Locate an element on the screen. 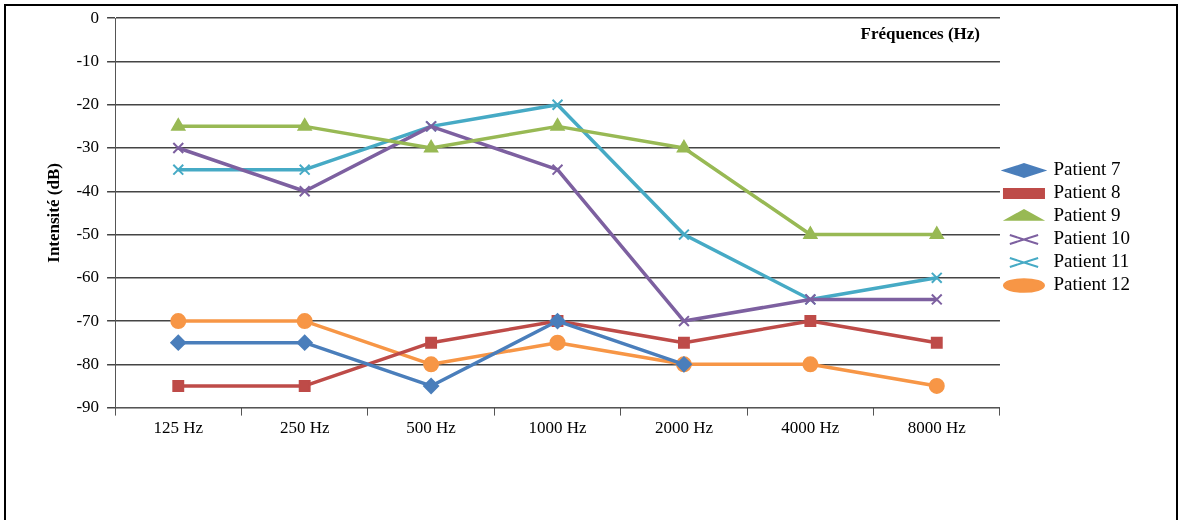  y-tick-label: -50 is located at coordinates (88, 233).